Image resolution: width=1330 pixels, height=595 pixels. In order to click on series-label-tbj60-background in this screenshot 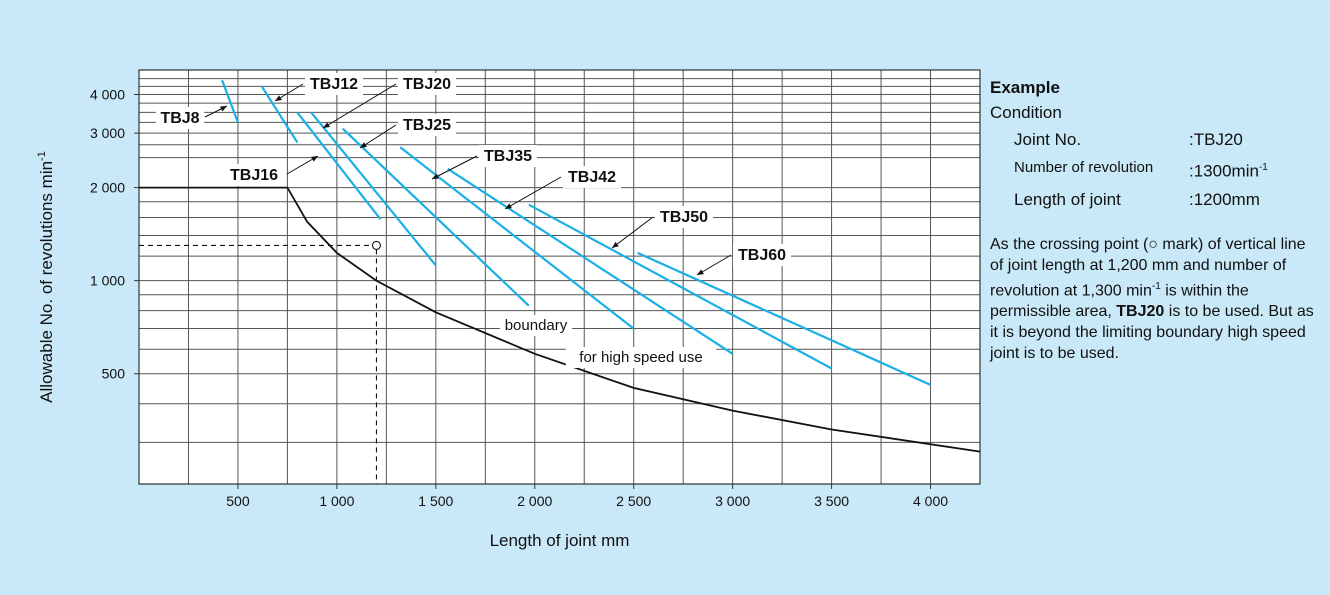, I will do `click(762, 255)`.